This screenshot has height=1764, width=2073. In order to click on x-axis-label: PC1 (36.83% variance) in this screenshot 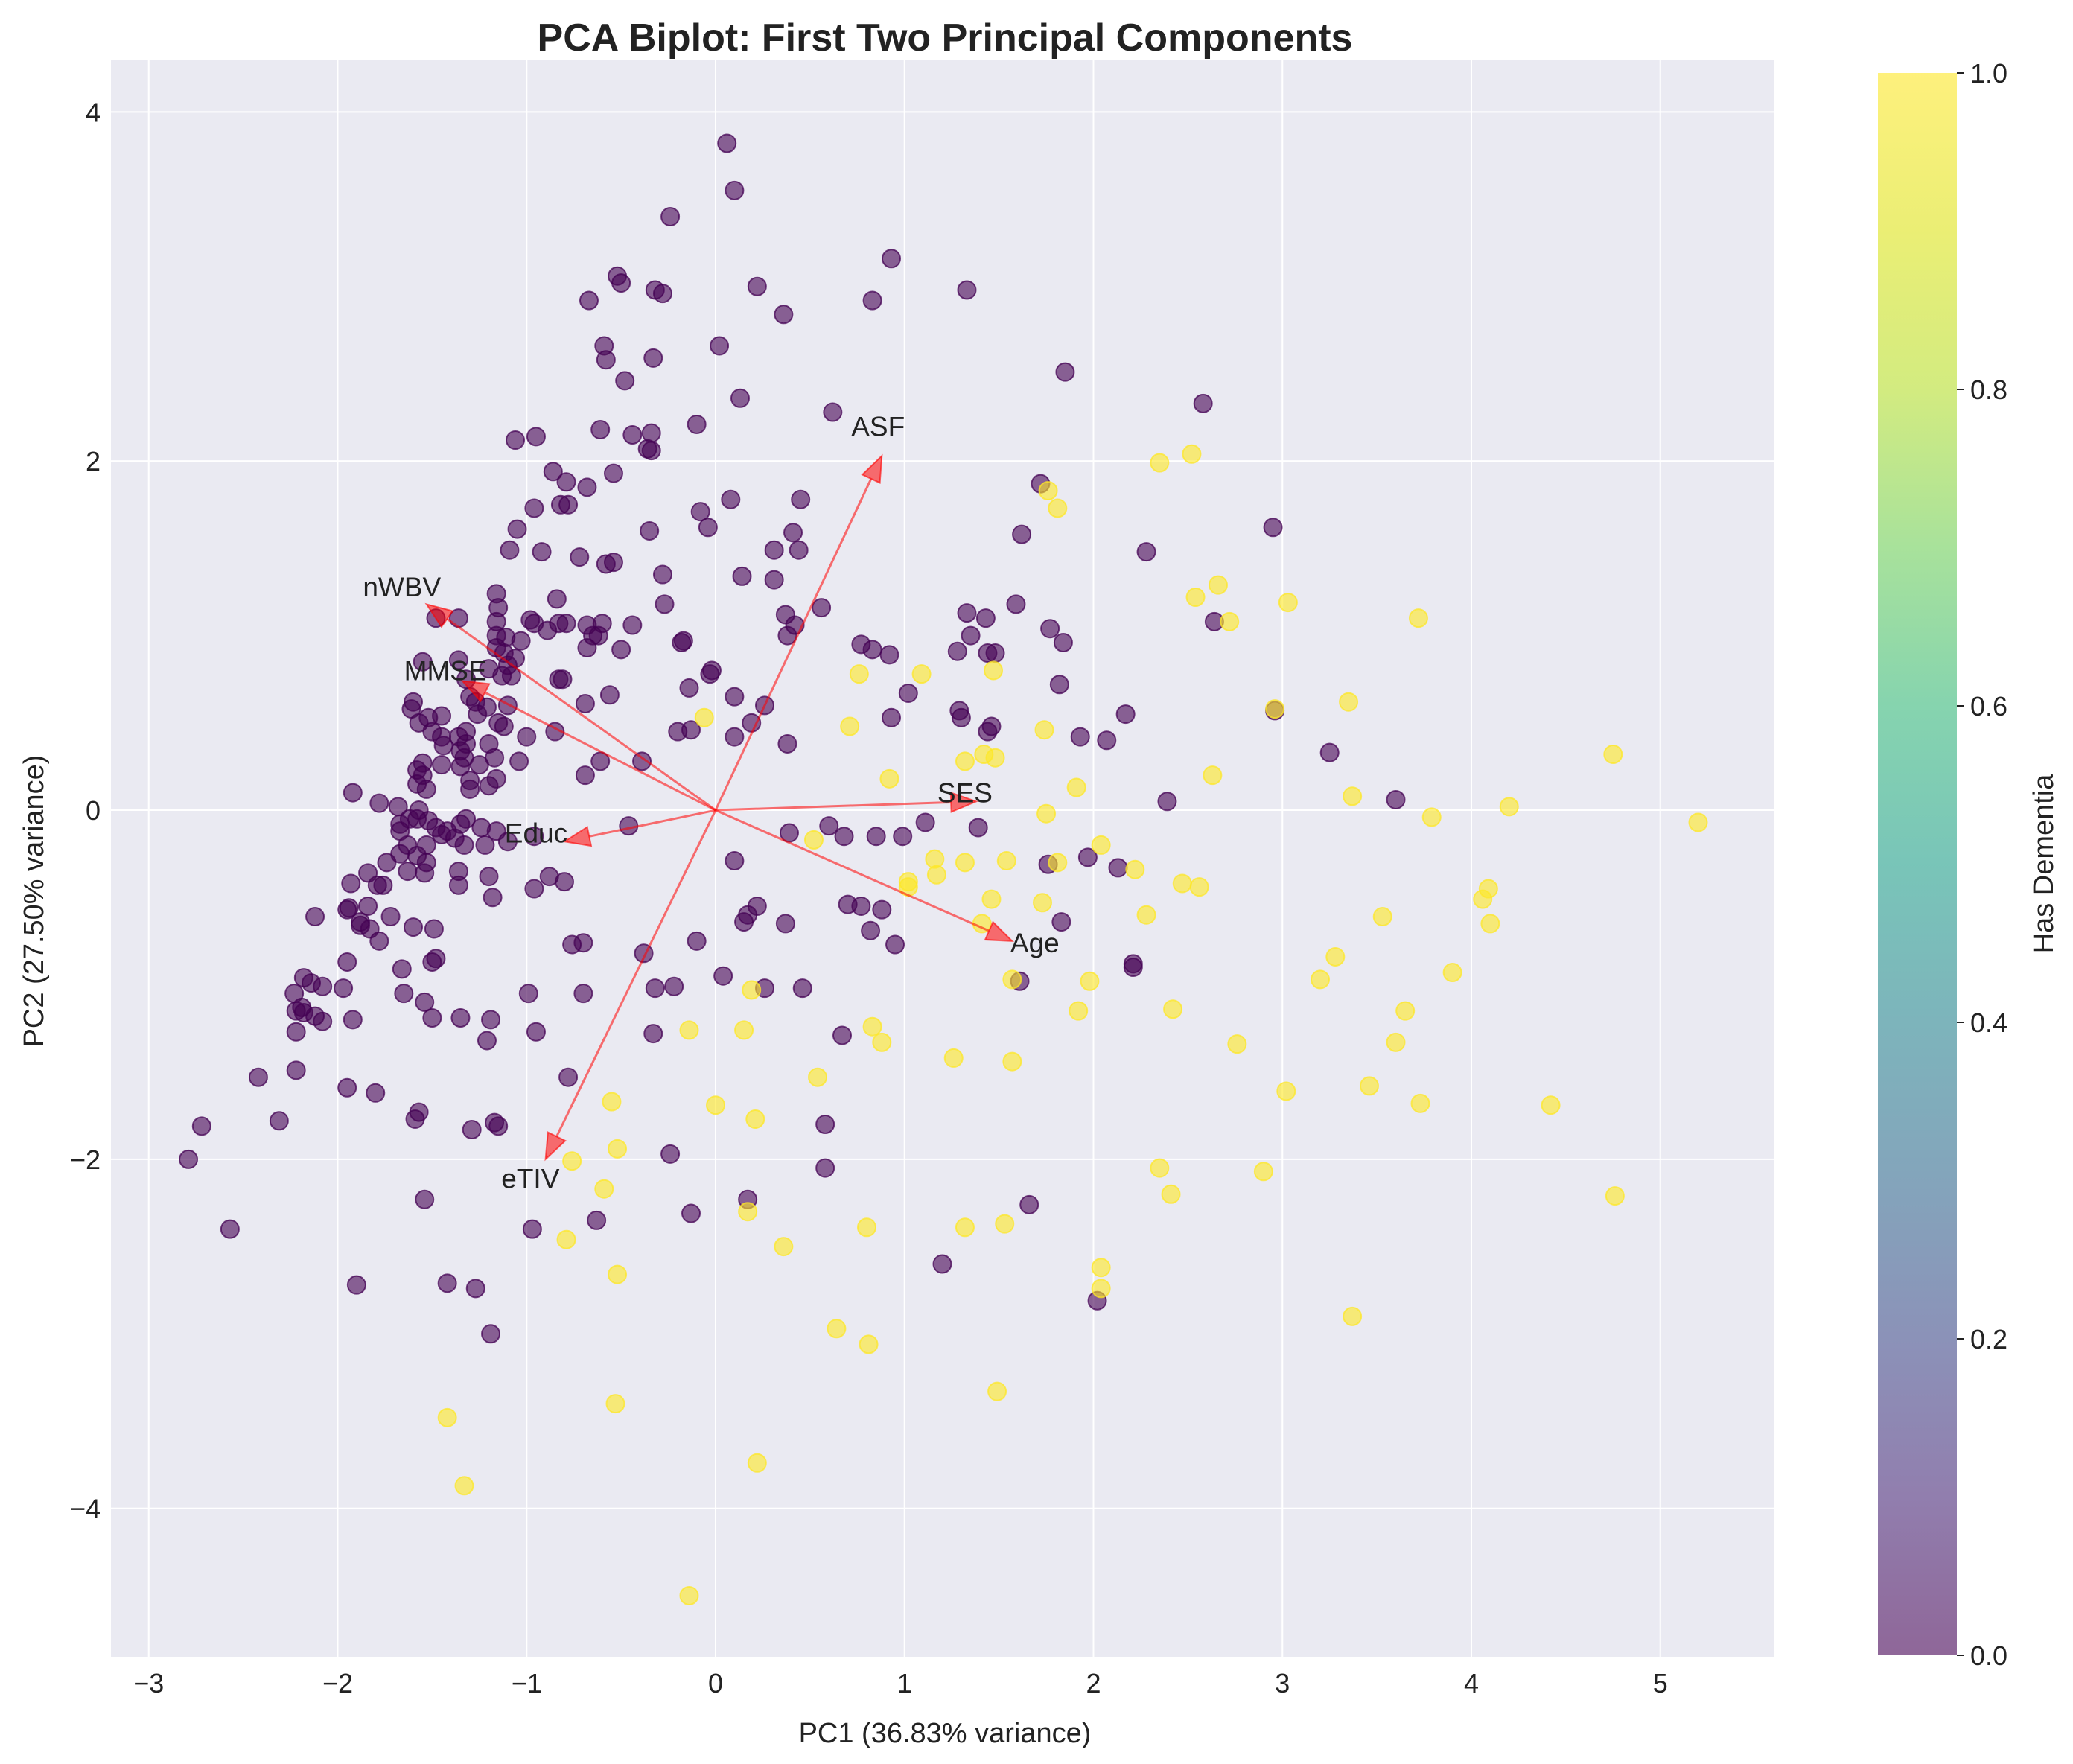, I will do `click(945, 1733)`.